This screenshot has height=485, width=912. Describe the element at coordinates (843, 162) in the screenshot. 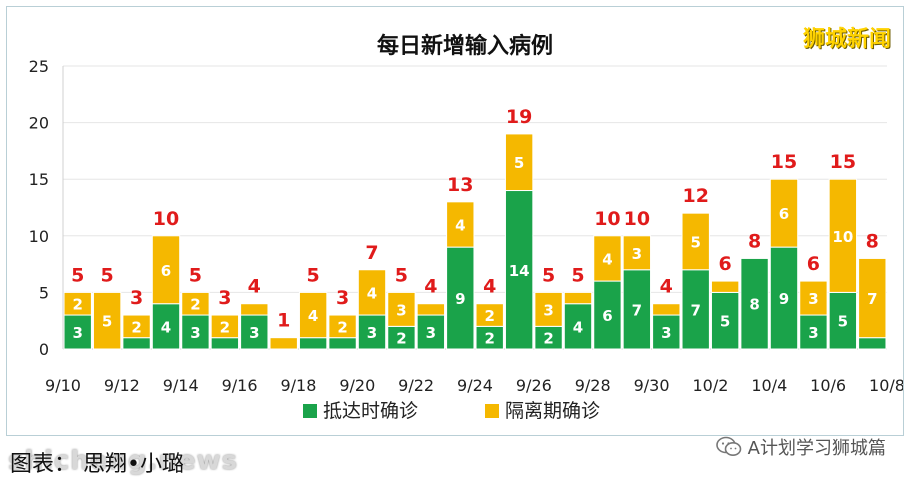

I see `bar-total-label: 15` at that location.